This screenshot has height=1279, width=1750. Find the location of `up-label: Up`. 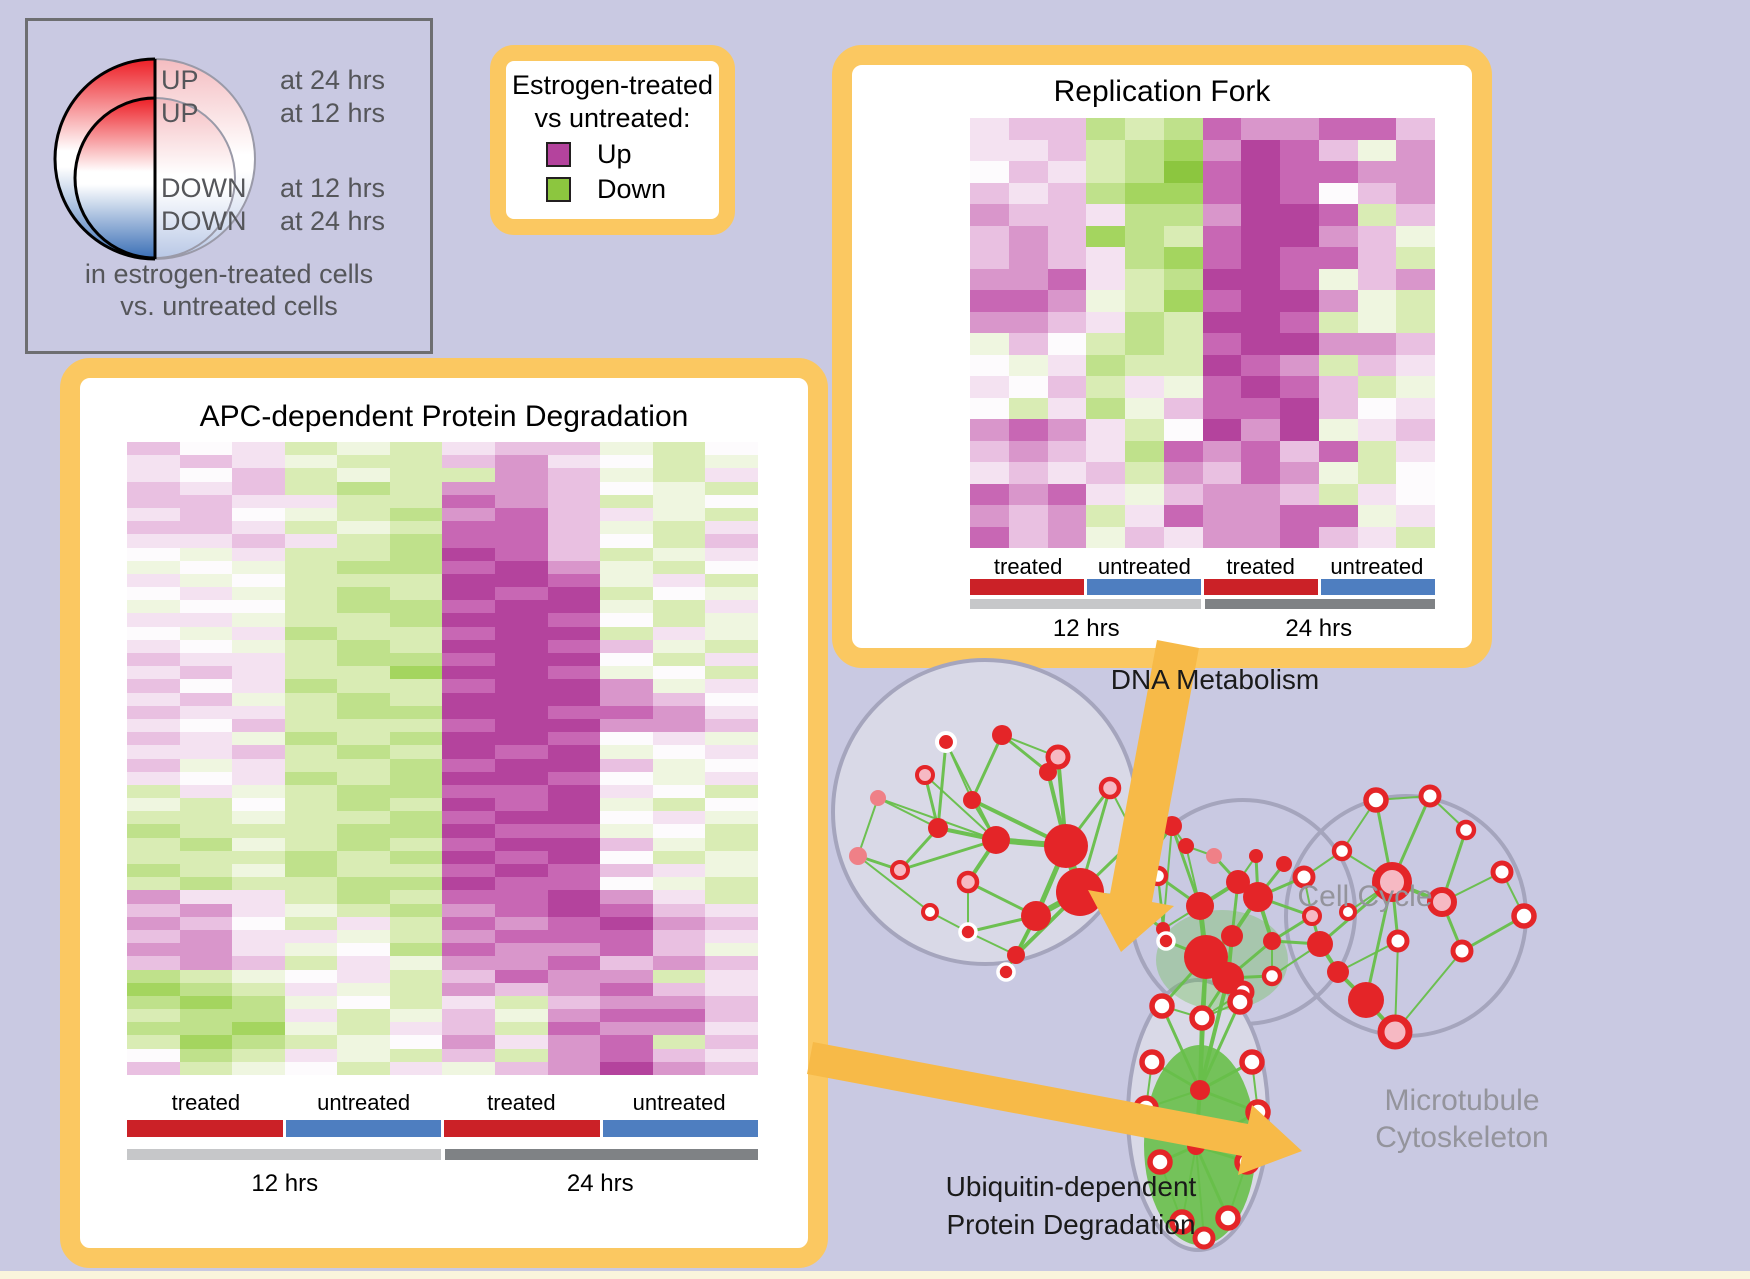

up-label: Up is located at coordinates (614, 154).